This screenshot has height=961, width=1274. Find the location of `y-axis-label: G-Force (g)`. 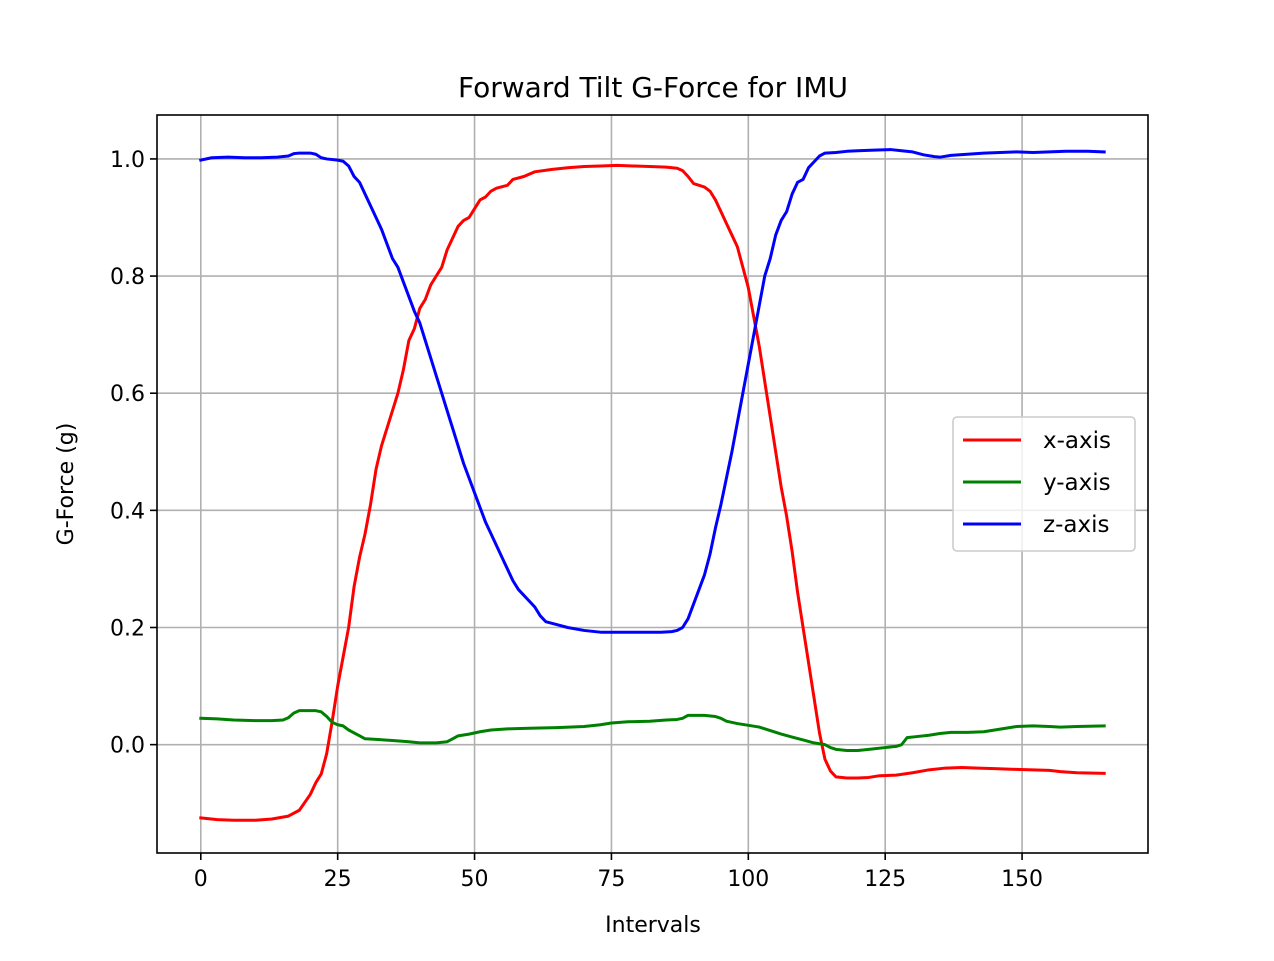

y-axis-label: G-Force (g) is located at coordinates (66, 484).